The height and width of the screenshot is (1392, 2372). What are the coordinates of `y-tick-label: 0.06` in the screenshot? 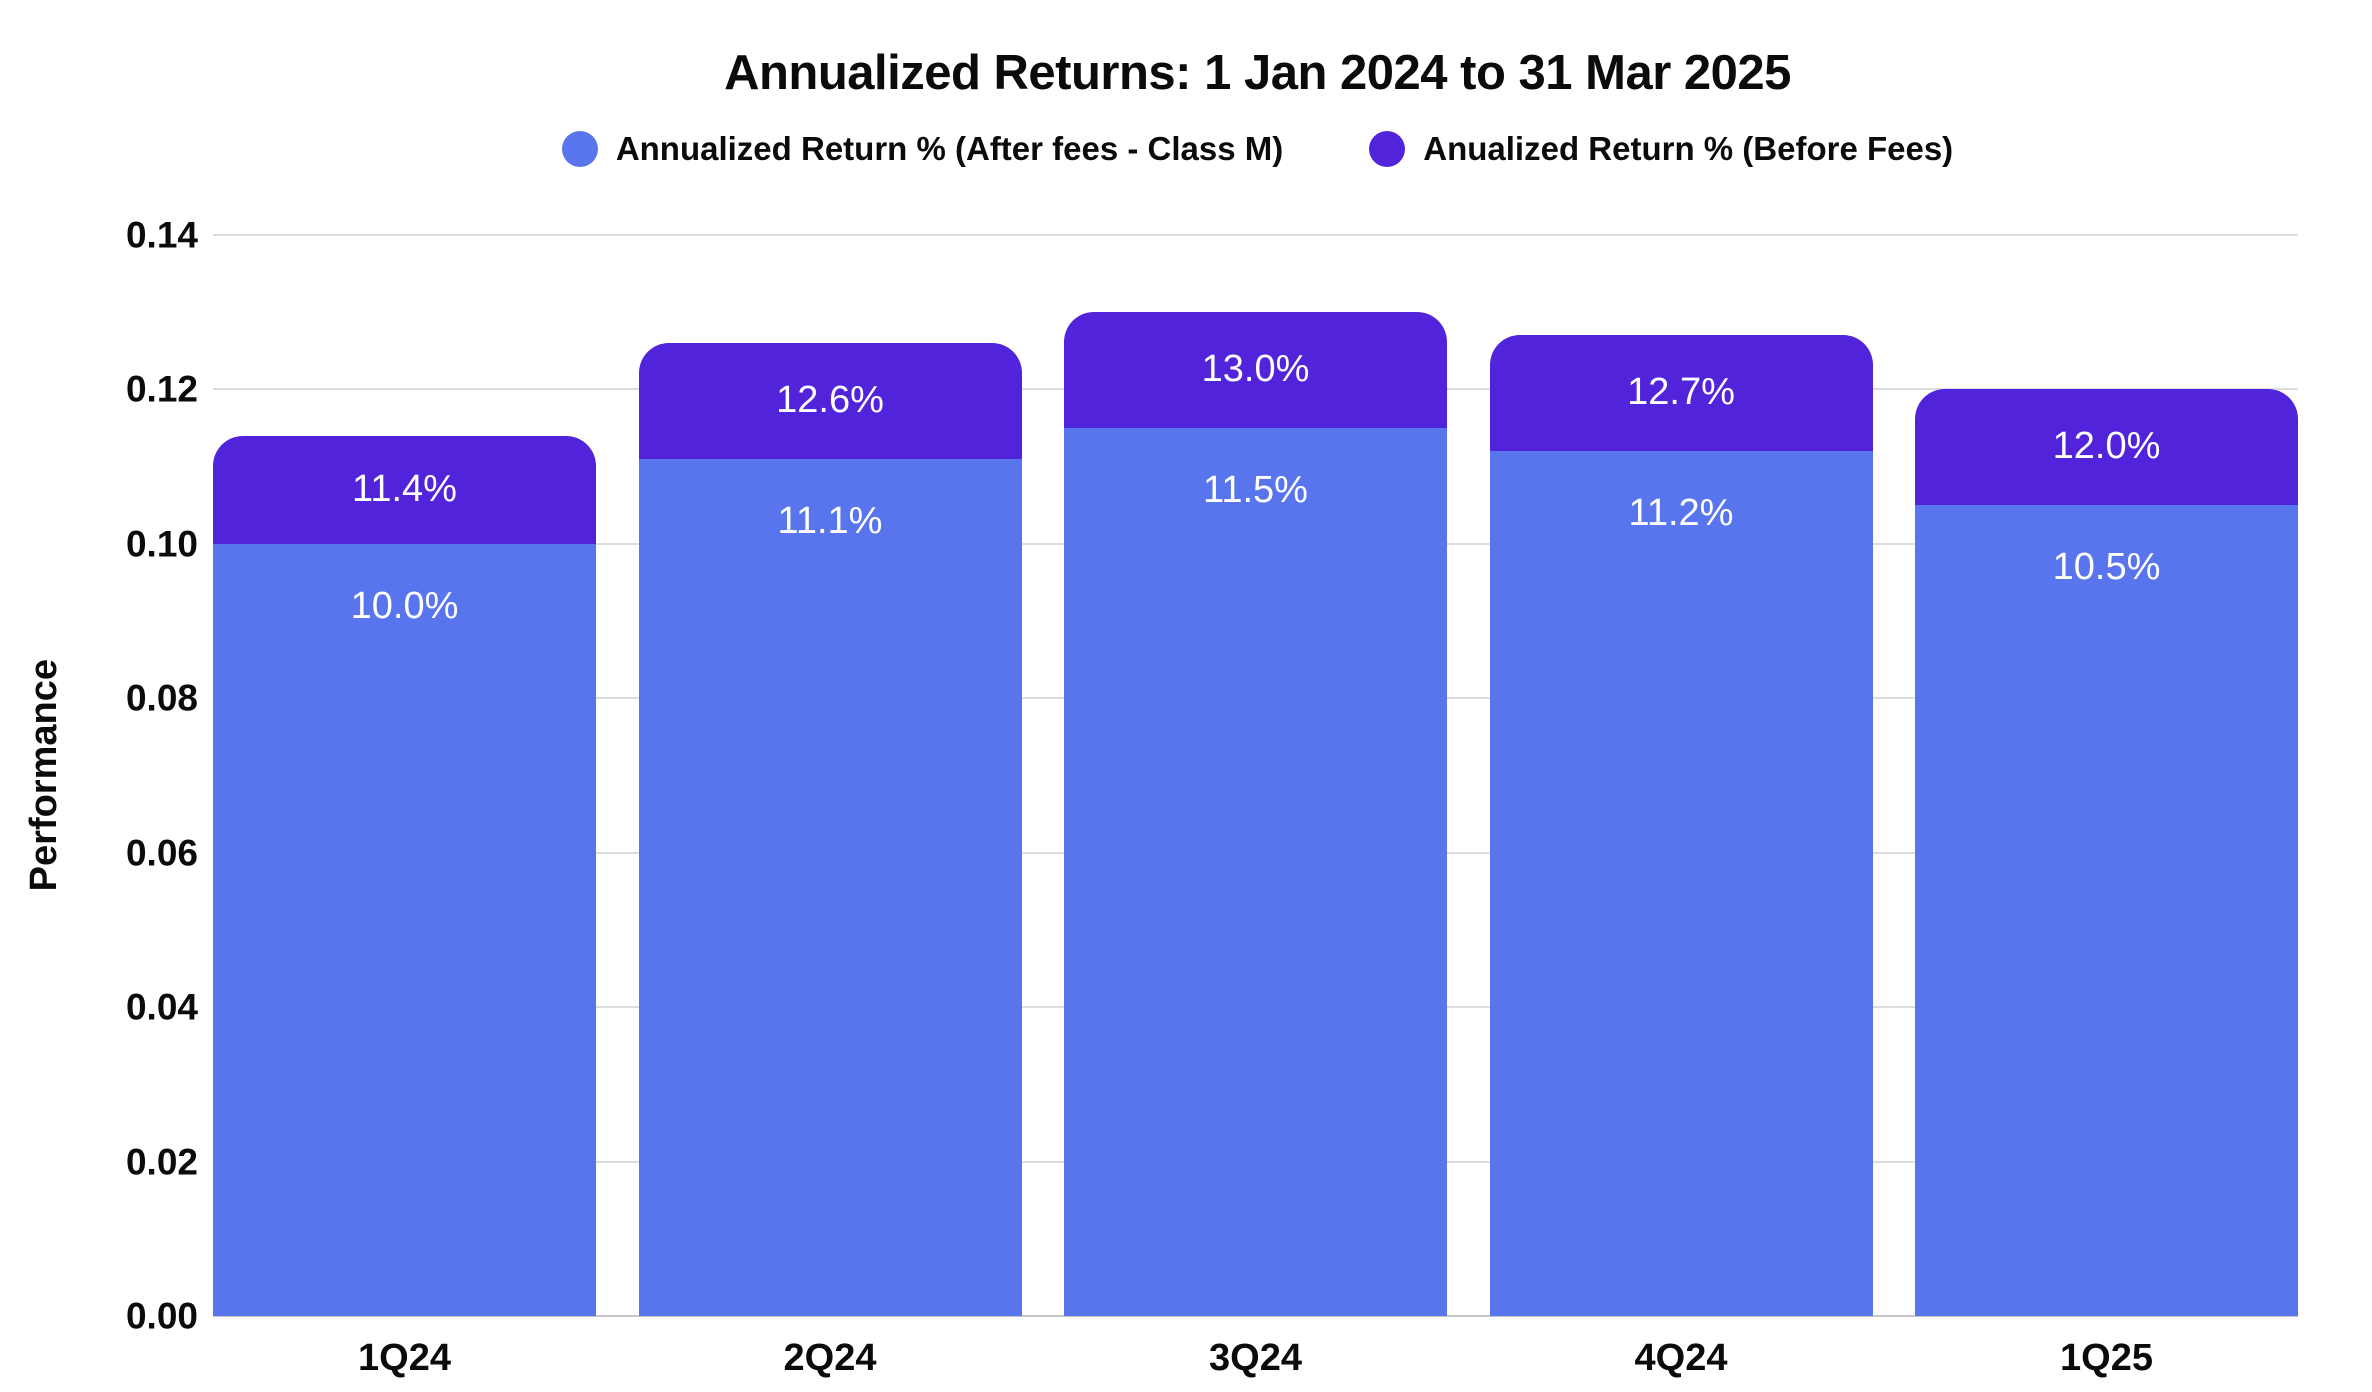 It's located at (161, 853).